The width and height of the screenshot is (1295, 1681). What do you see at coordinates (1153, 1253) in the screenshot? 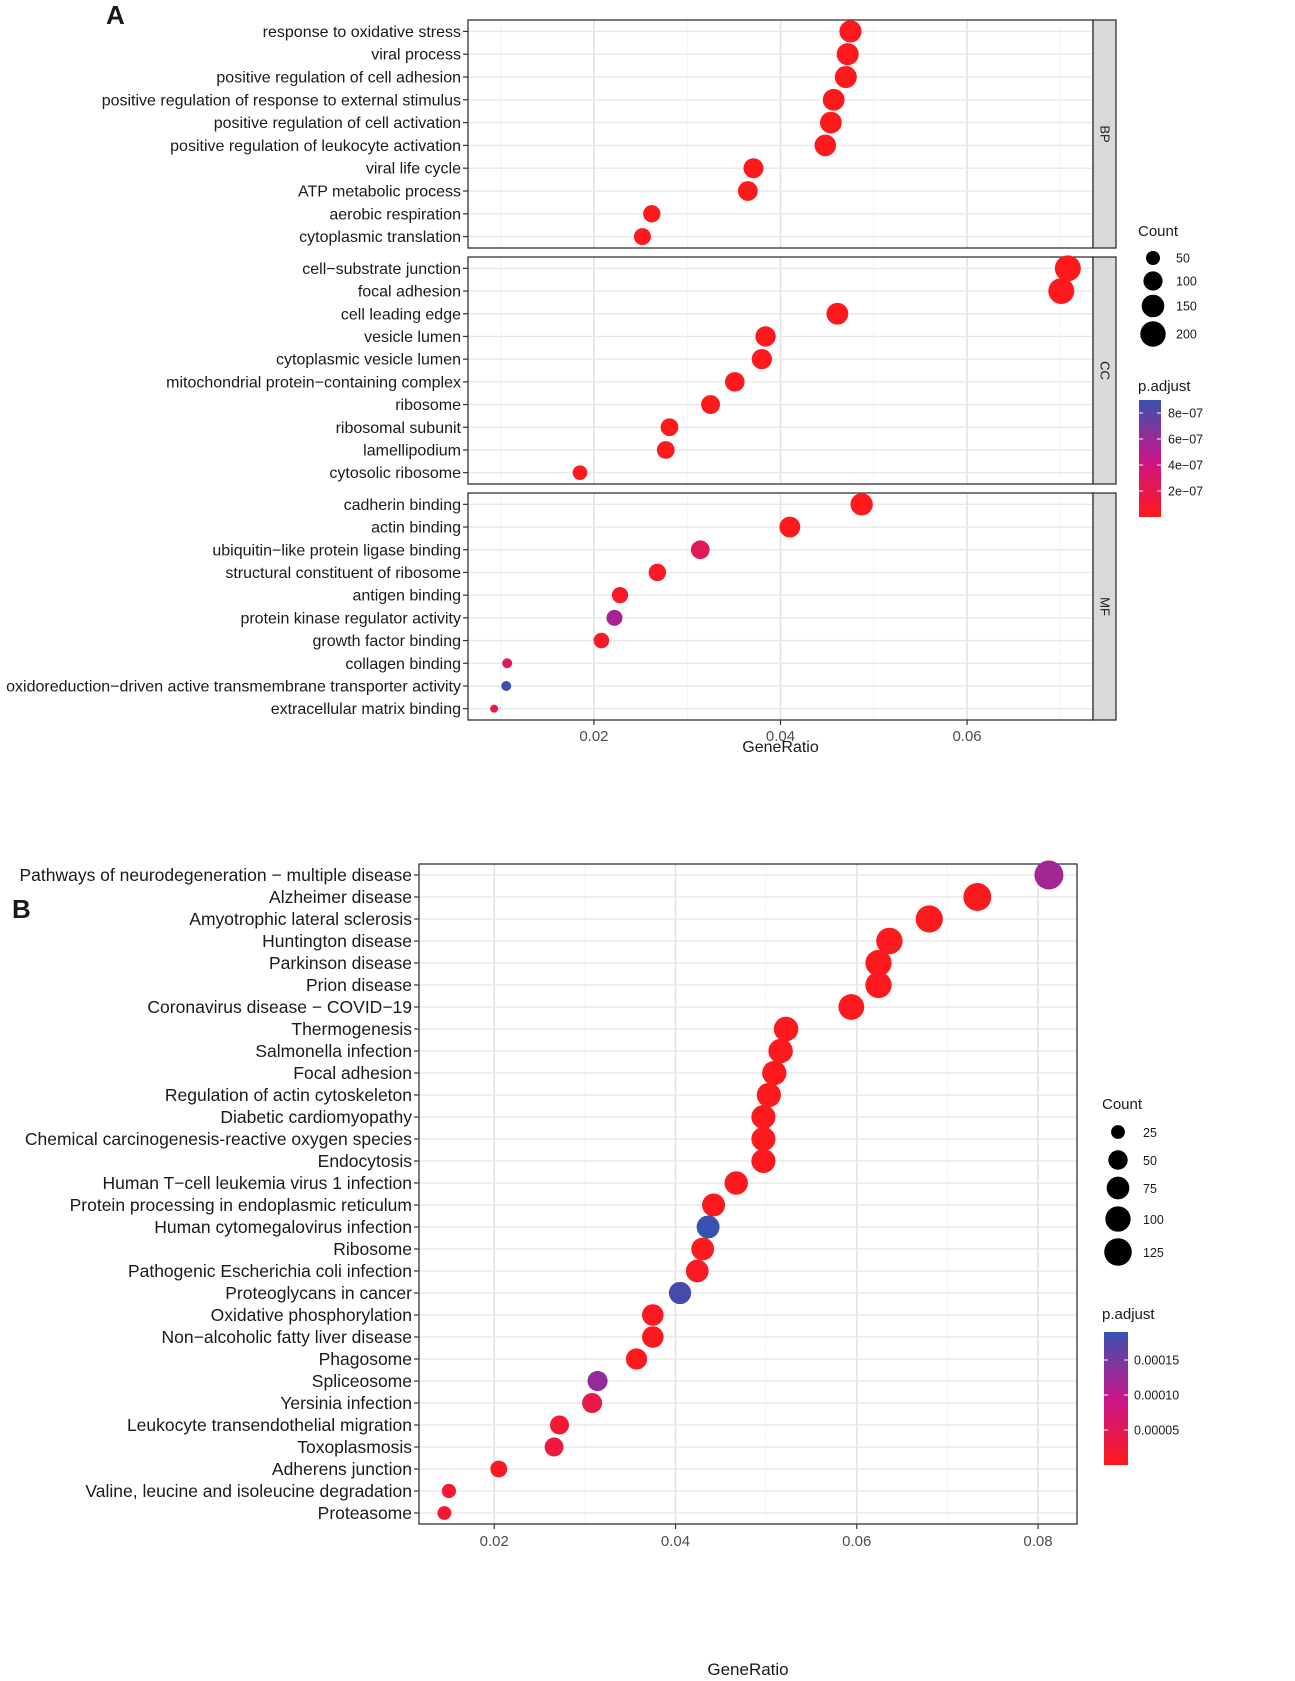
I see `panel-b-count-legend-label: 125` at bounding box center [1153, 1253].